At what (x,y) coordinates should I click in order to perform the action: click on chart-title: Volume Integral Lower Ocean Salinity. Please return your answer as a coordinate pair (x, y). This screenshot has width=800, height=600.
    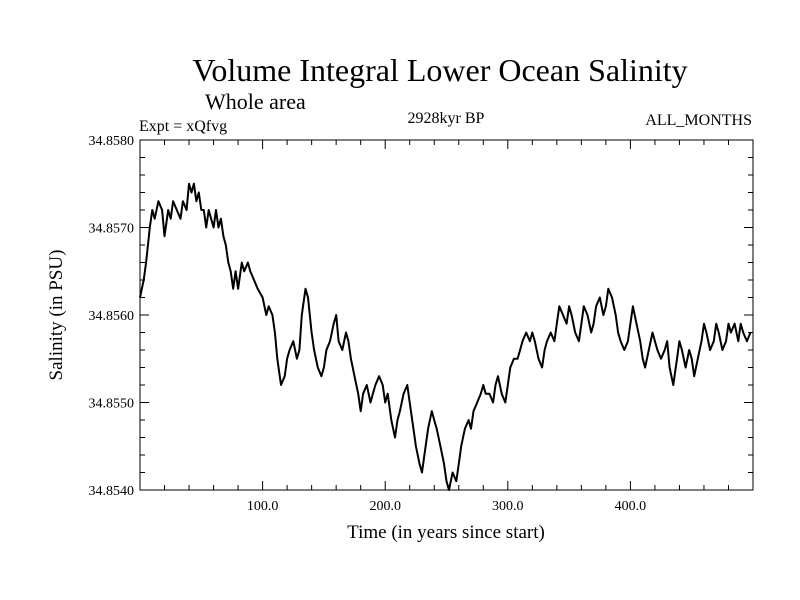
    Looking at the image, I should click on (439, 70).